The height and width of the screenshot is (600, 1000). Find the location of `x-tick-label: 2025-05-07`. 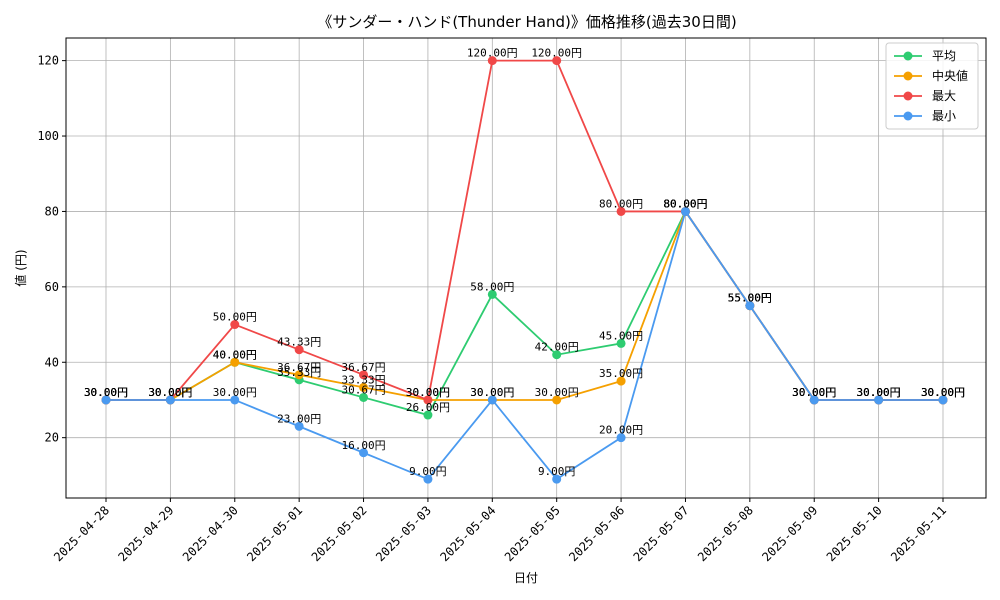

x-tick-label: 2025-05-07 is located at coordinates (661, 533).